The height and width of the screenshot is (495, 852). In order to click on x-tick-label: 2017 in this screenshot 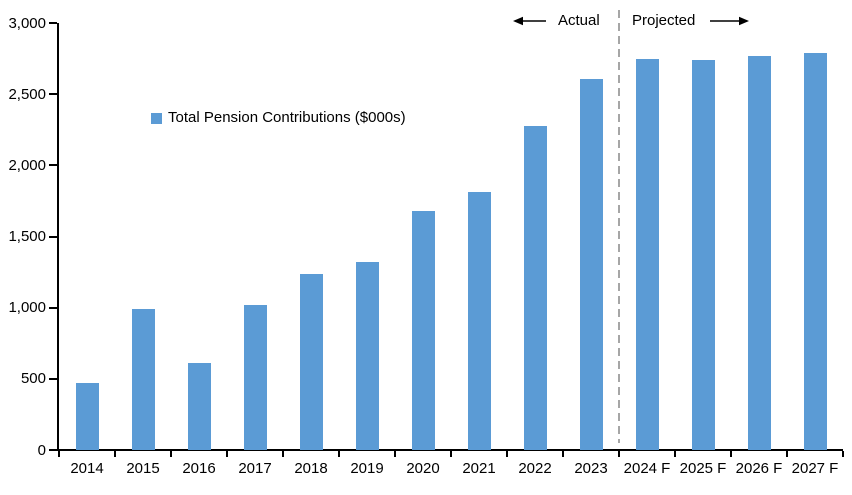, I will do `click(255, 468)`.